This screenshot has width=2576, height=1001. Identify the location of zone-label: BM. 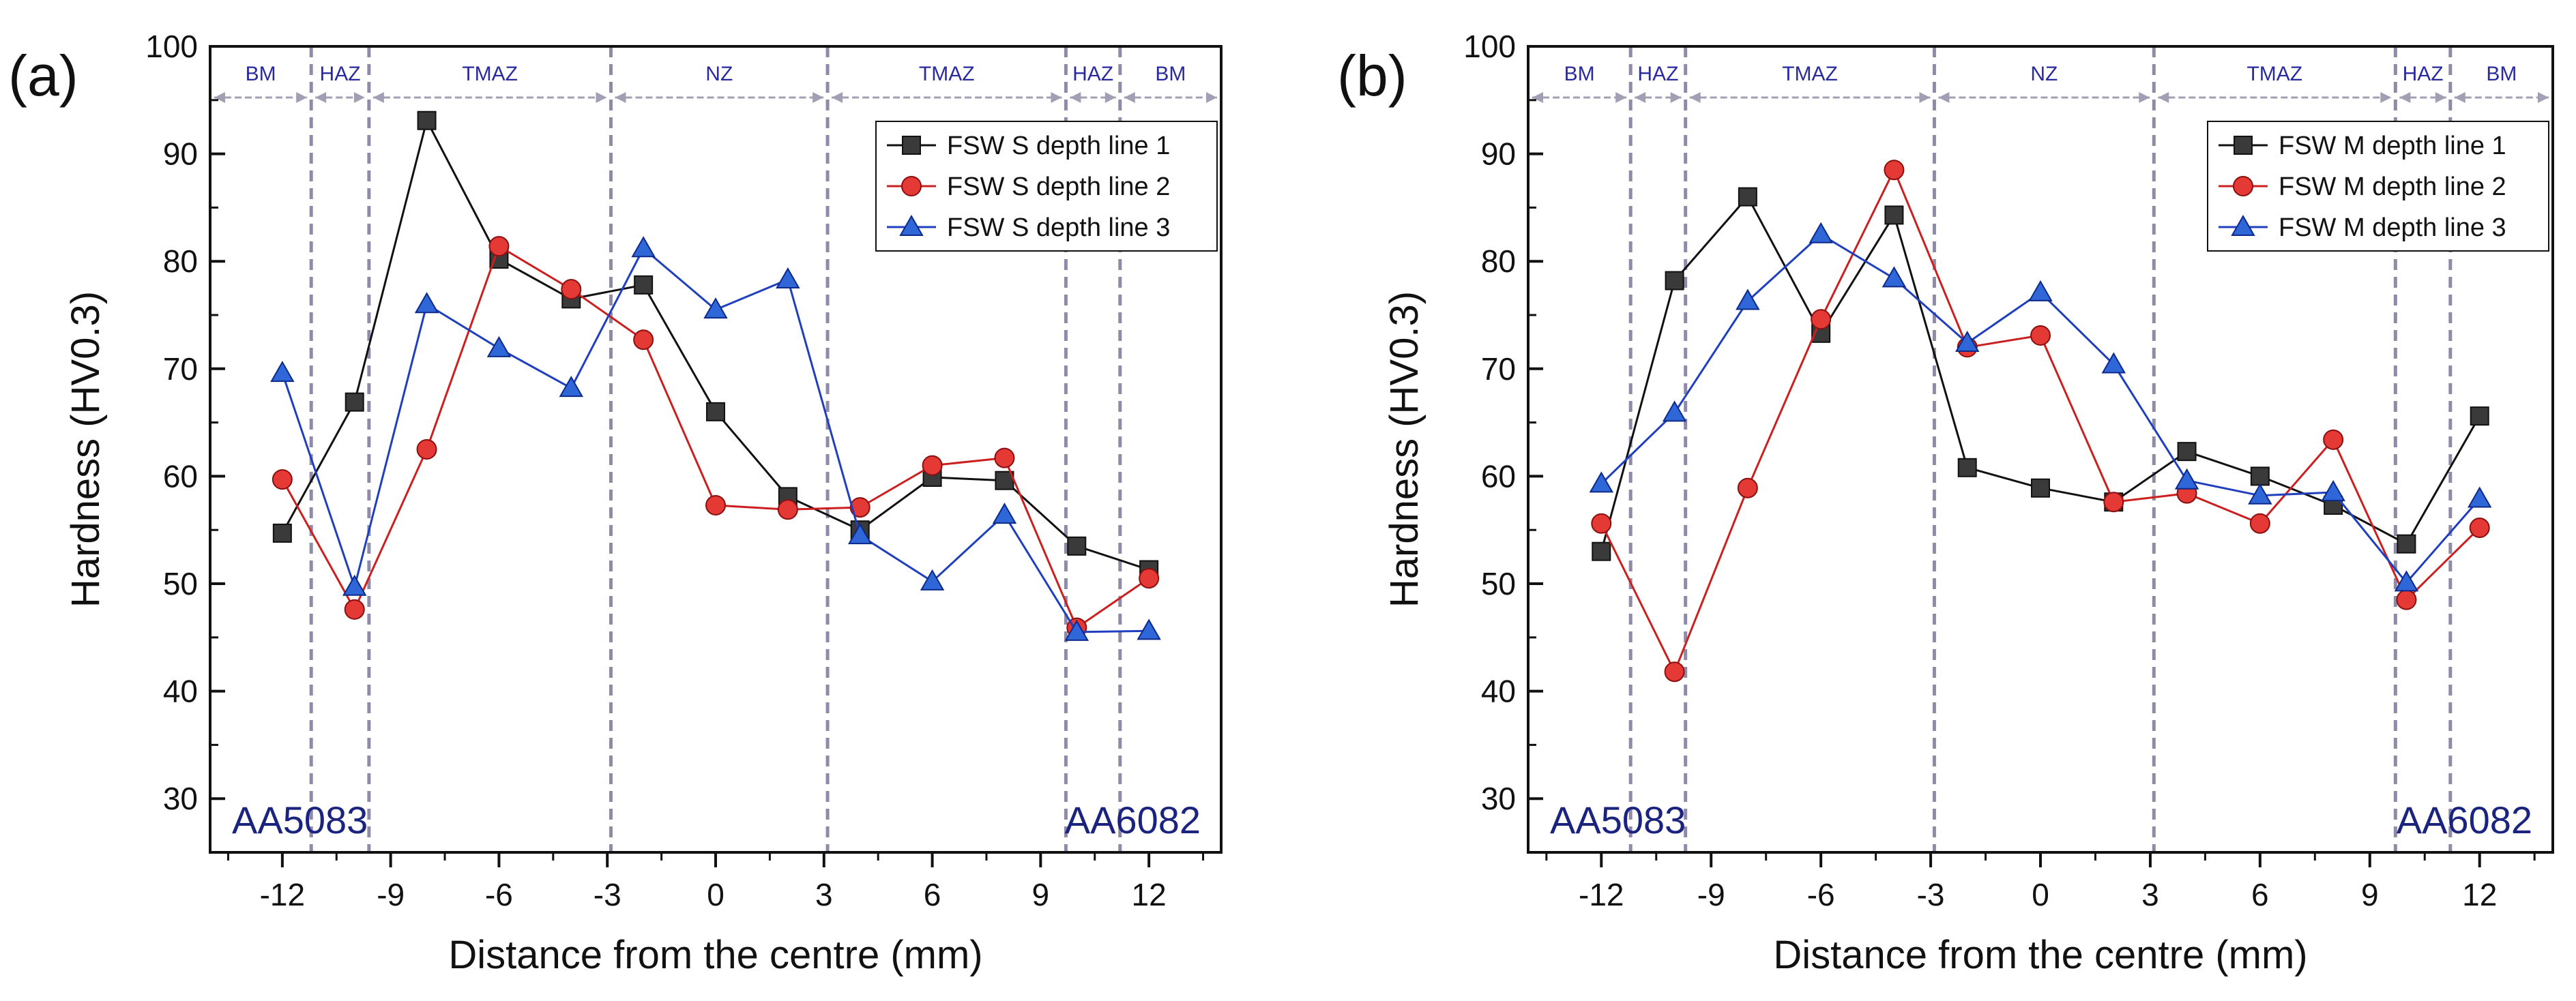
(261, 74).